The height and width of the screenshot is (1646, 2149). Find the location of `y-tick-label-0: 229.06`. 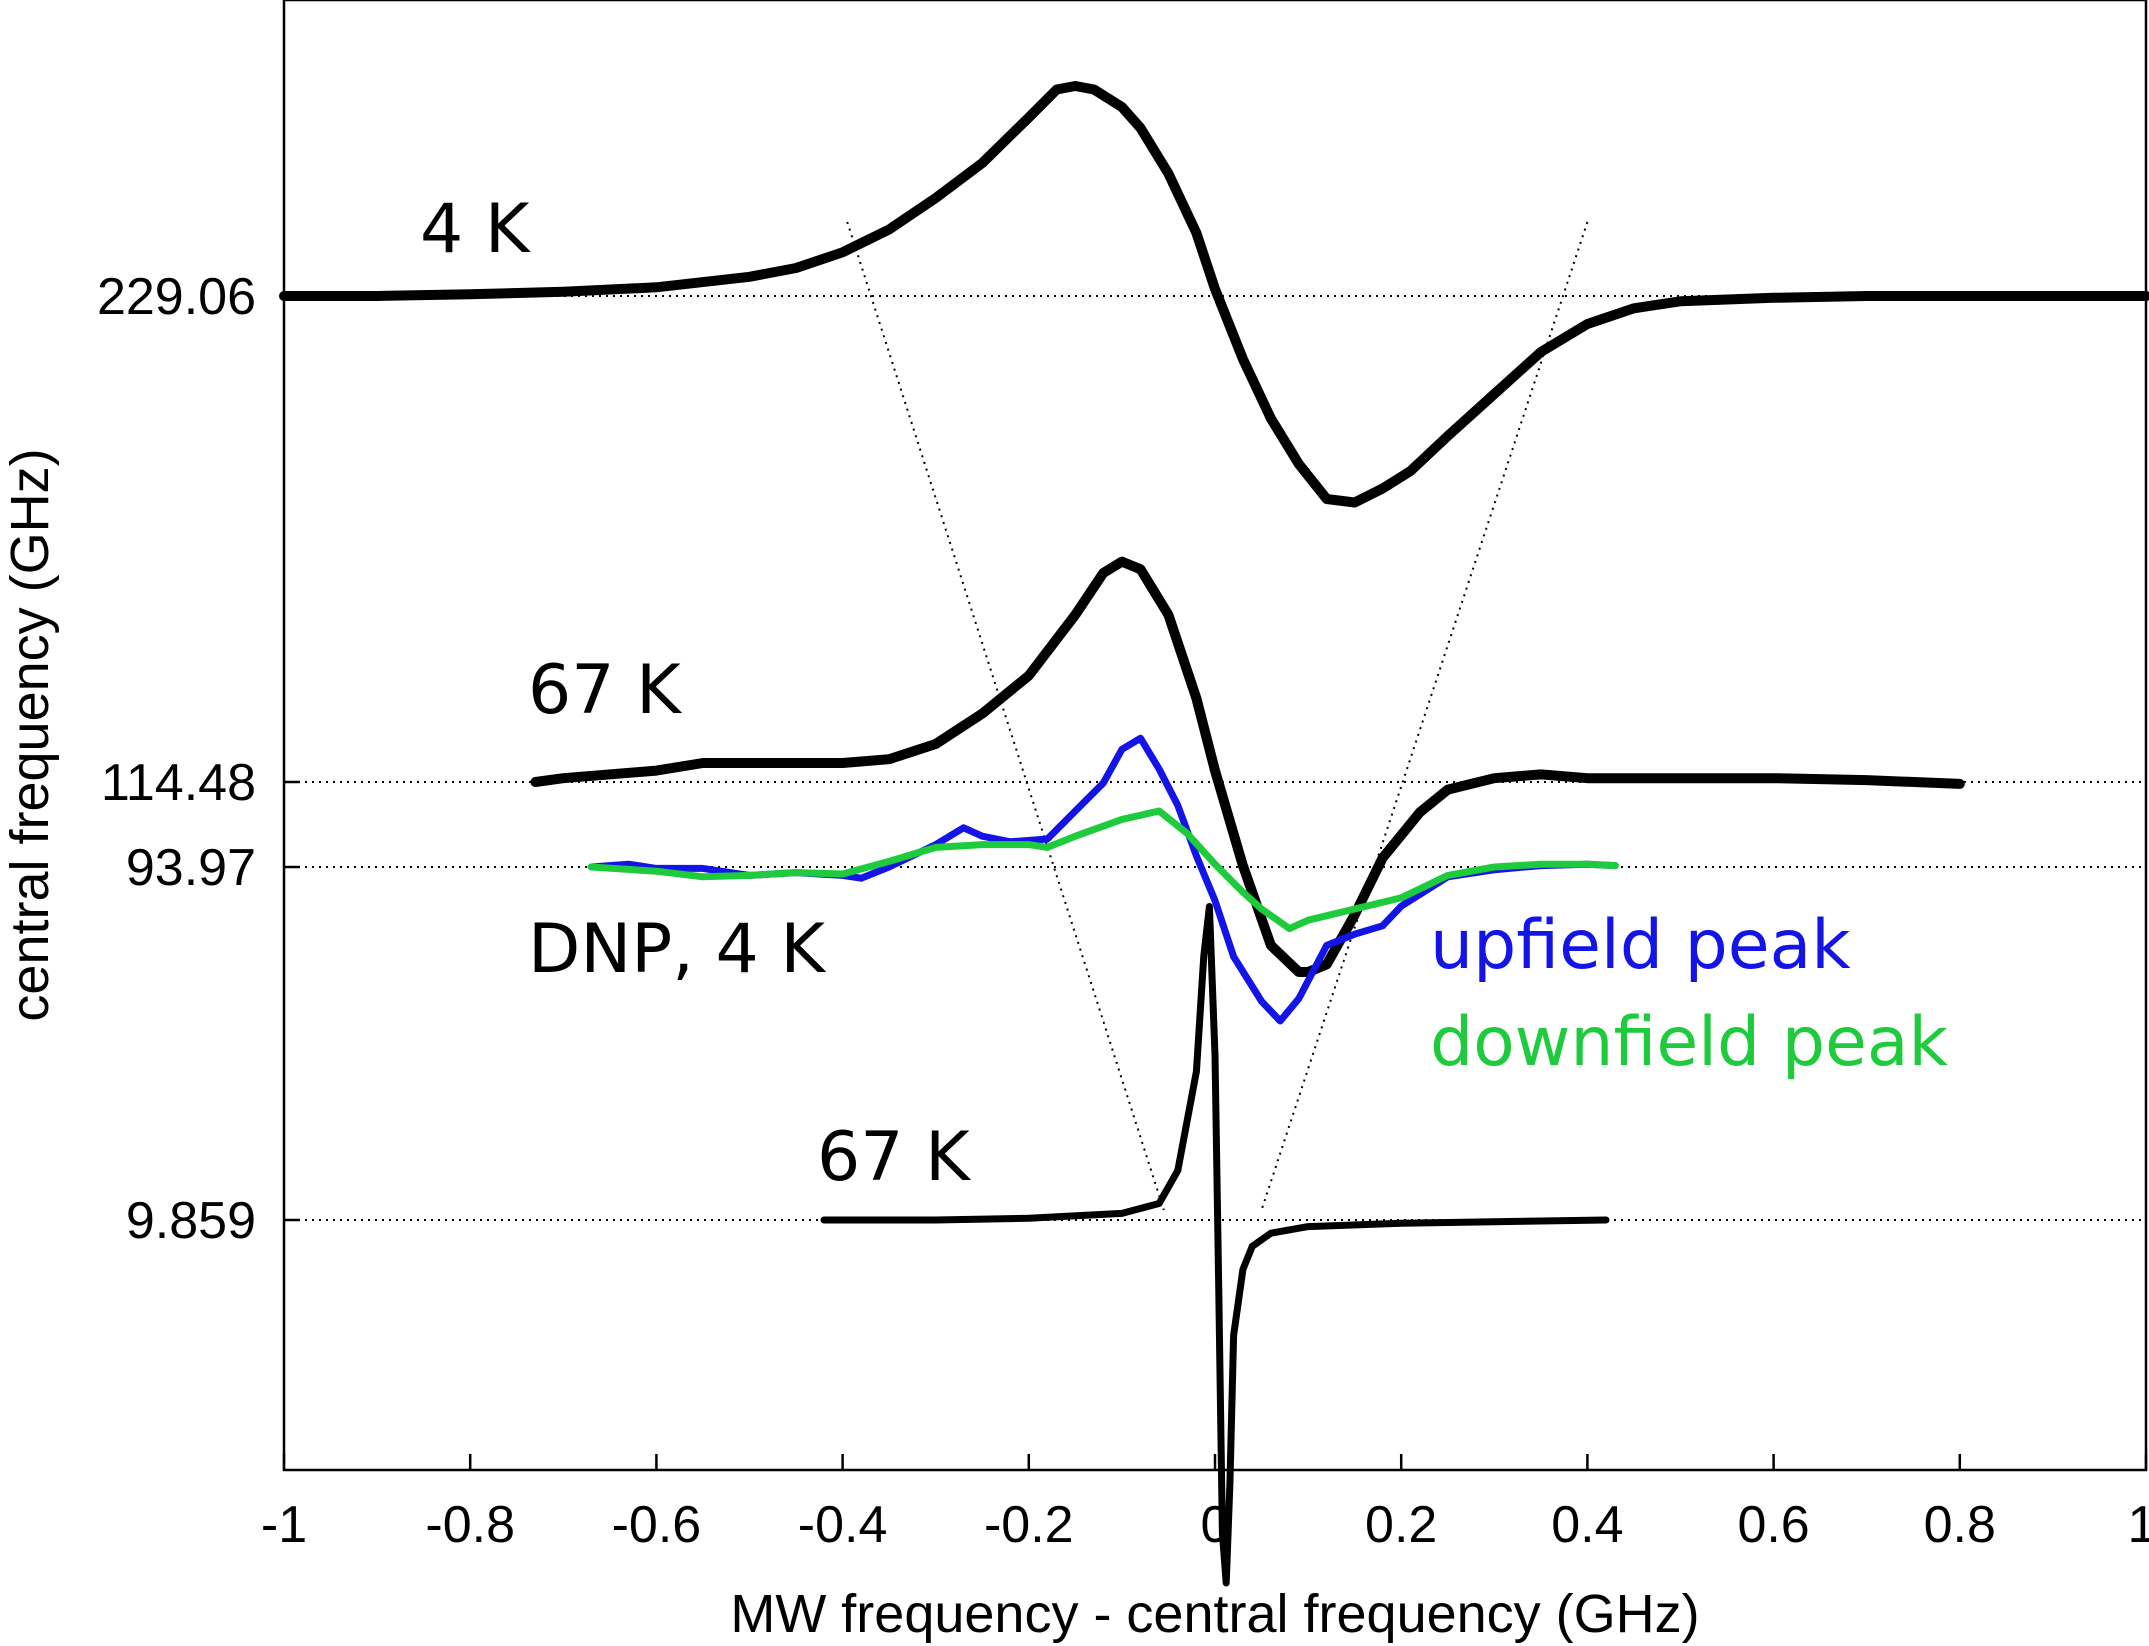

y-tick-label-0: 229.06 is located at coordinates (176, 297).